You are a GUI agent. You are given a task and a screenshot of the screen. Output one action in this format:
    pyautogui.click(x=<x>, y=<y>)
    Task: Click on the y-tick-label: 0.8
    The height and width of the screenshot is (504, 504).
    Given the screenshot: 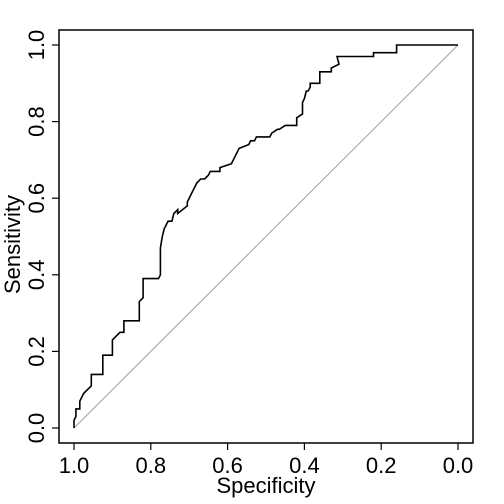 What is the action you would take?
    pyautogui.click(x=36, y=121)
    